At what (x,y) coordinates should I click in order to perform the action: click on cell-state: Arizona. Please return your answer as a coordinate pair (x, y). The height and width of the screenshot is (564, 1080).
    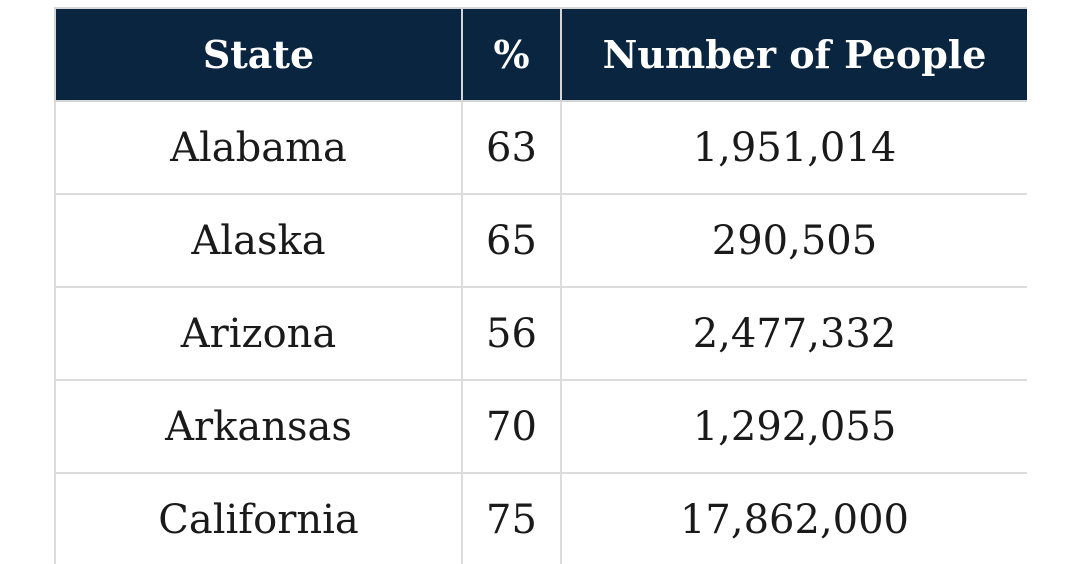
    Looking at the image, I should click on (258, 333).